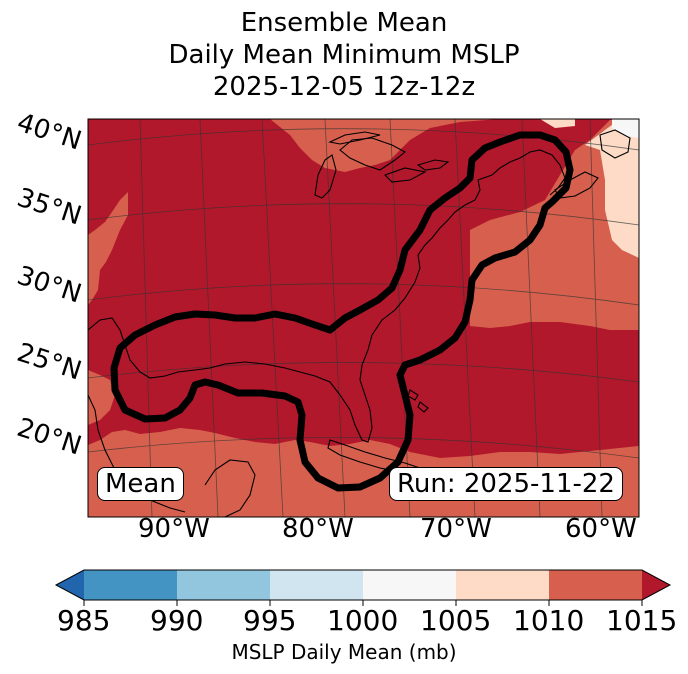  Describe the element at coordinates (344, 55) in the screenshot. I see `title-line-2: Daily Mean Minimum MSLP` at that location.